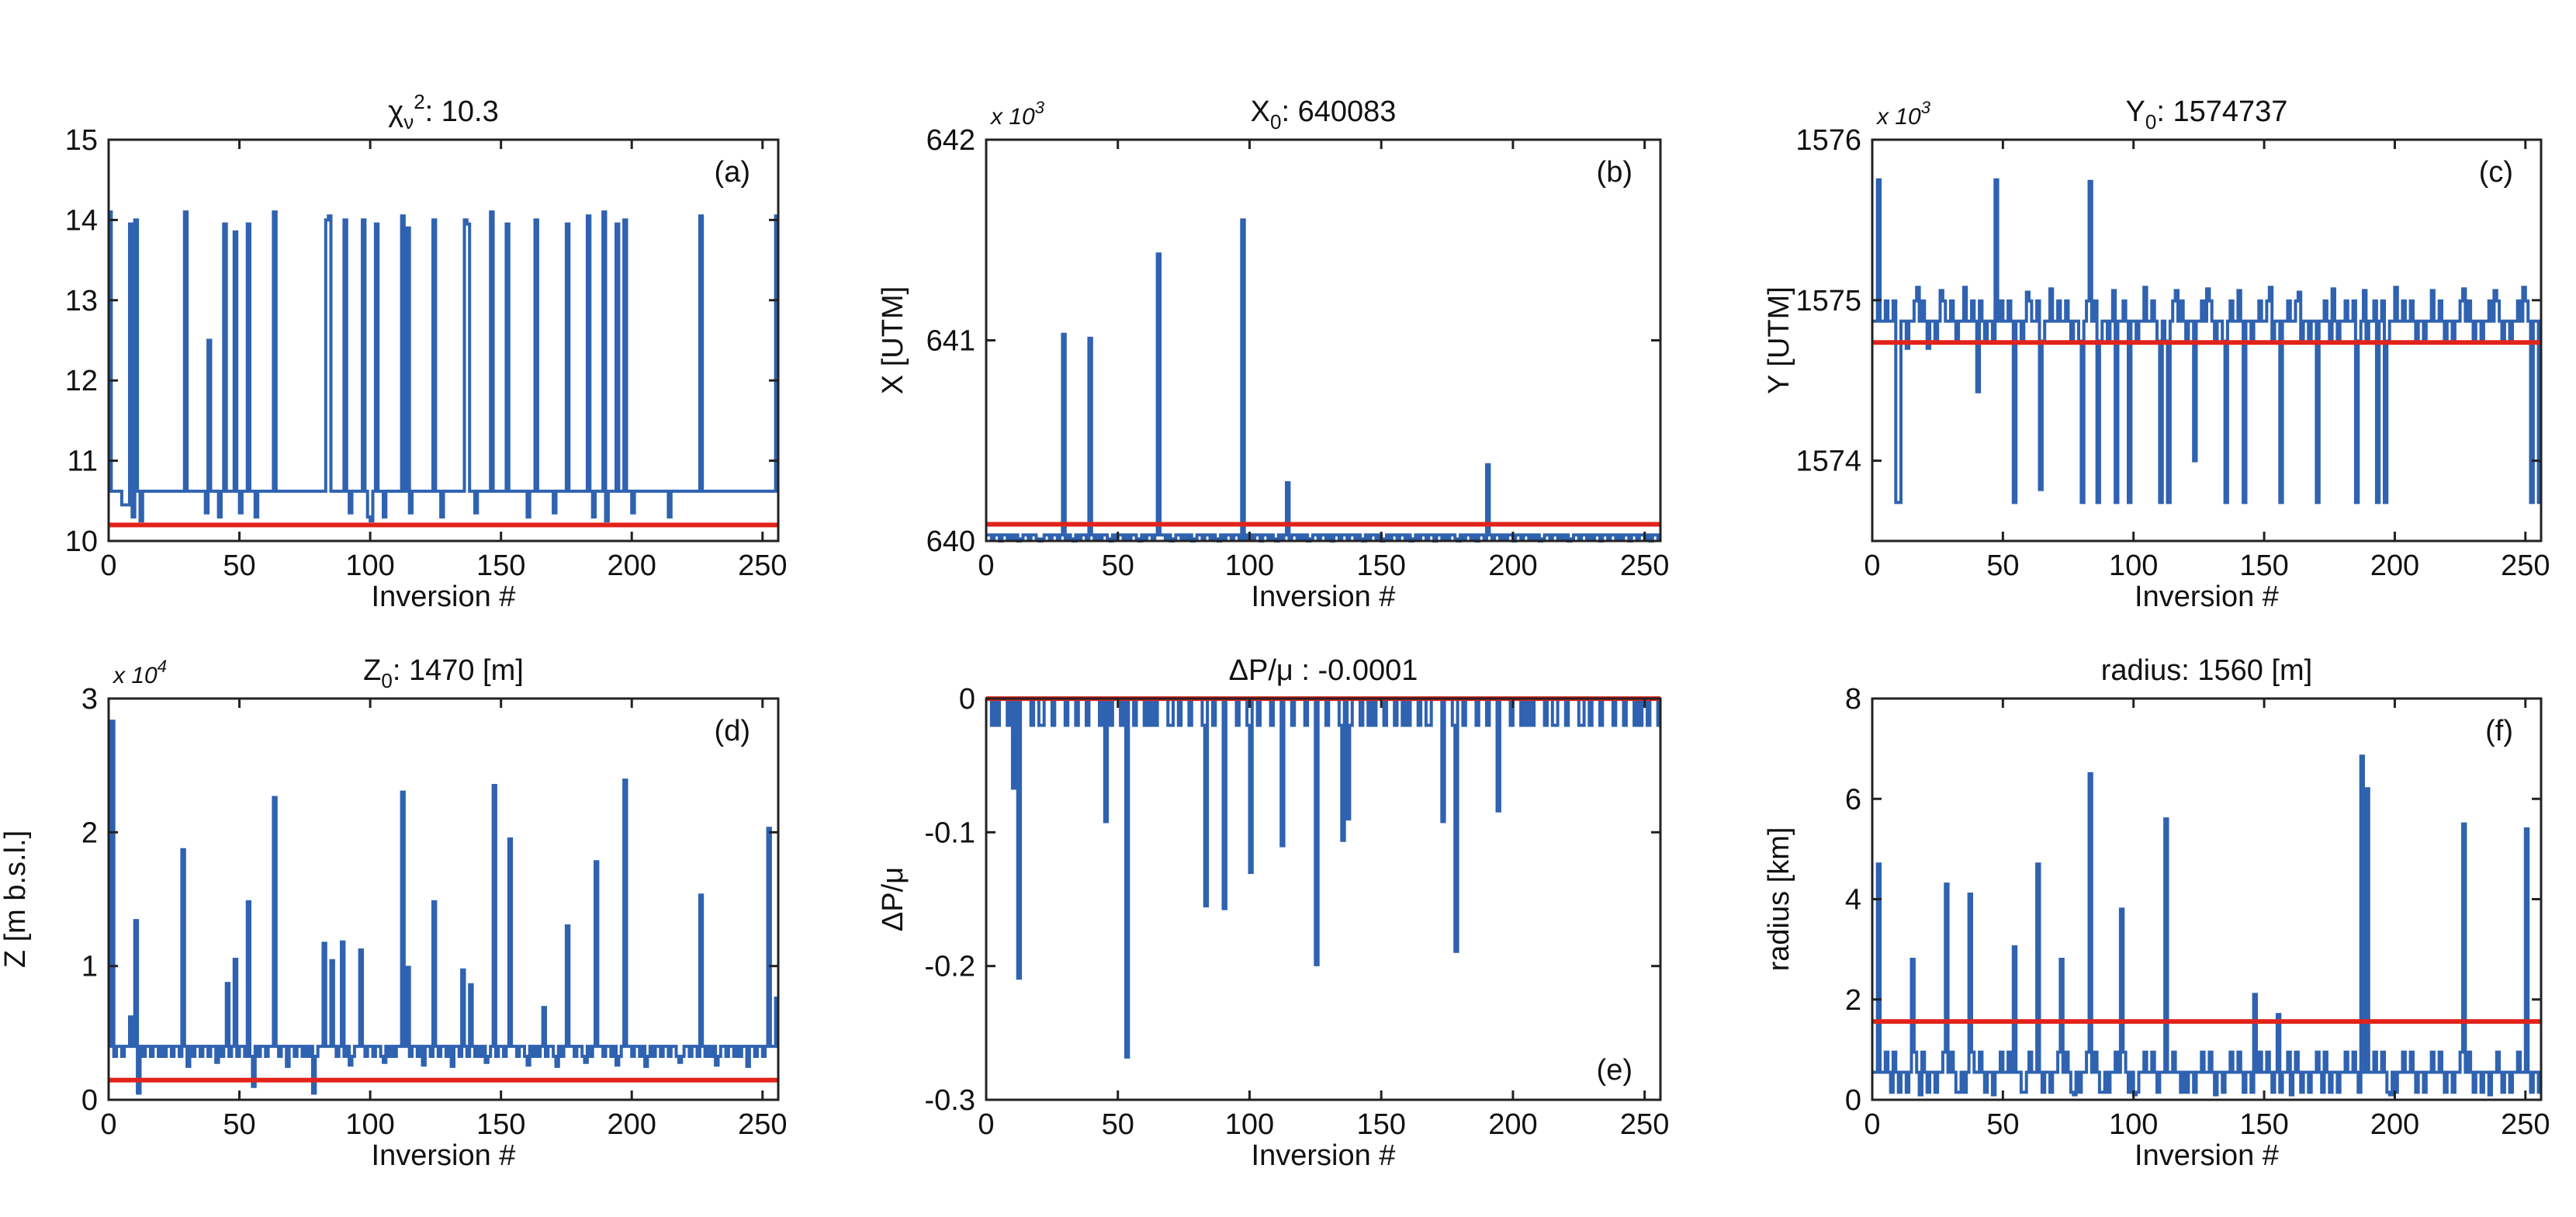 The image size is (2576, 1217). I want to click on panel-title: Z0: 1470 [m], so click(443, 673).